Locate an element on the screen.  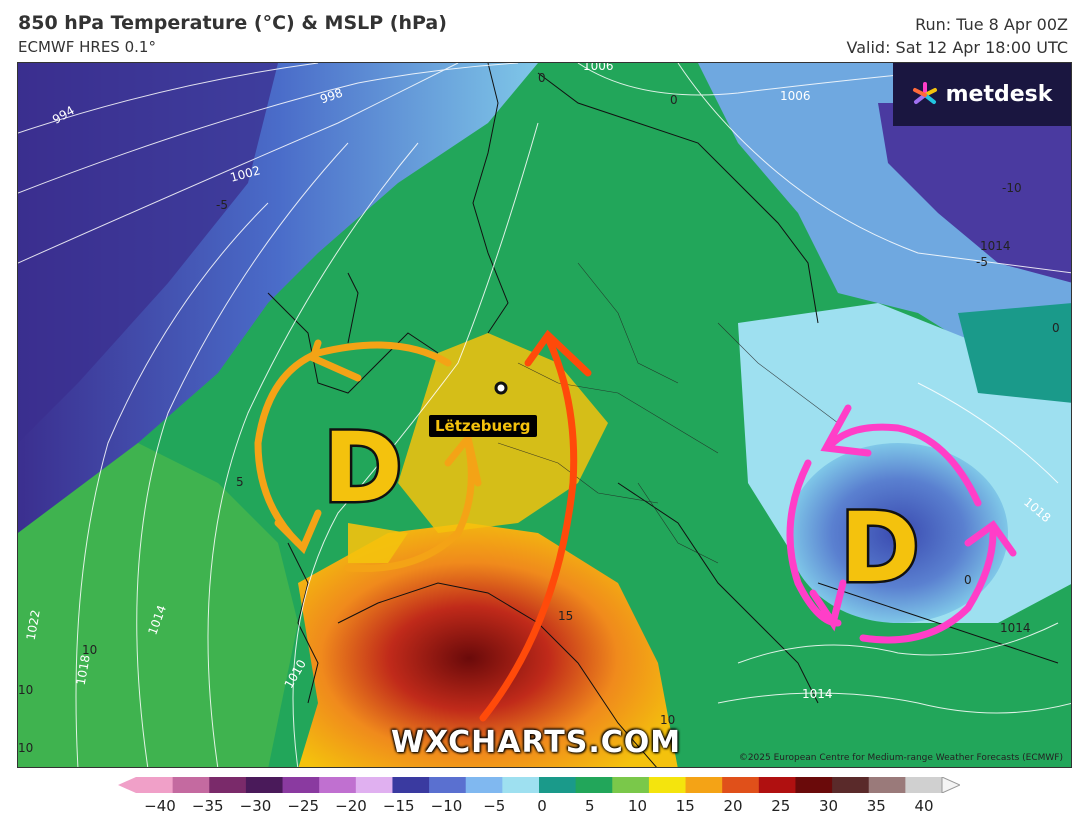
chart-title: 850 hPa Temperature (°C) & MSLP (hPa) is located at coordinates (232, 23).